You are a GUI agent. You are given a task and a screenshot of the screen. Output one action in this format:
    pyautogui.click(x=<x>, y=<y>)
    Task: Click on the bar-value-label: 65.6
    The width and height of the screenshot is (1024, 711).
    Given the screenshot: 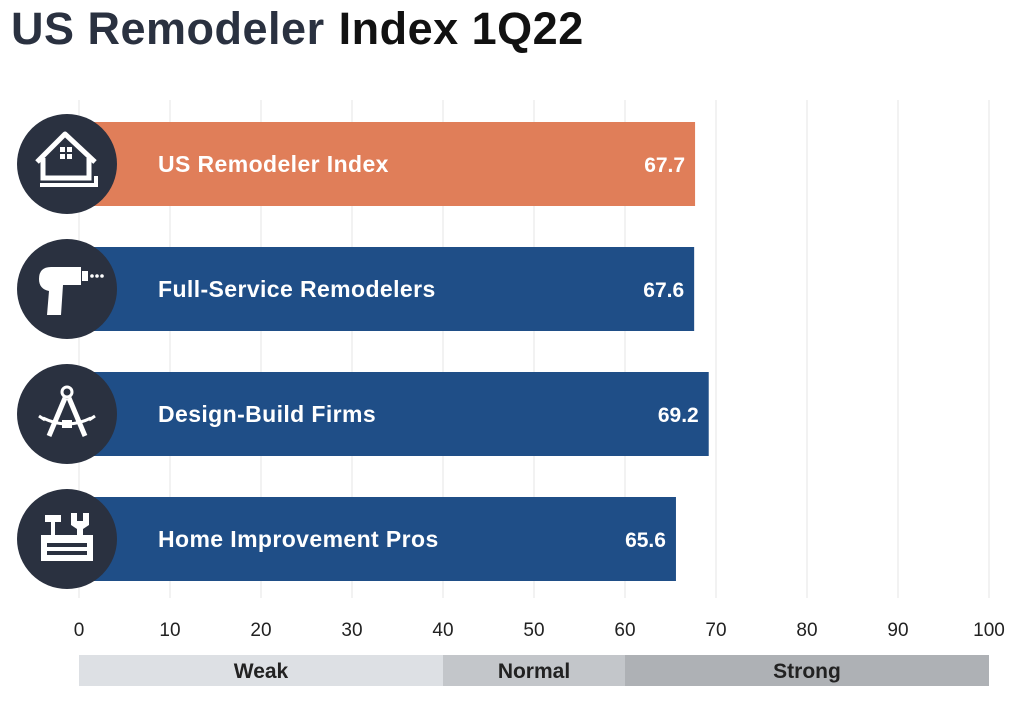 What is the action you would take?
    pyautogui.click(x=645, y=540)
    